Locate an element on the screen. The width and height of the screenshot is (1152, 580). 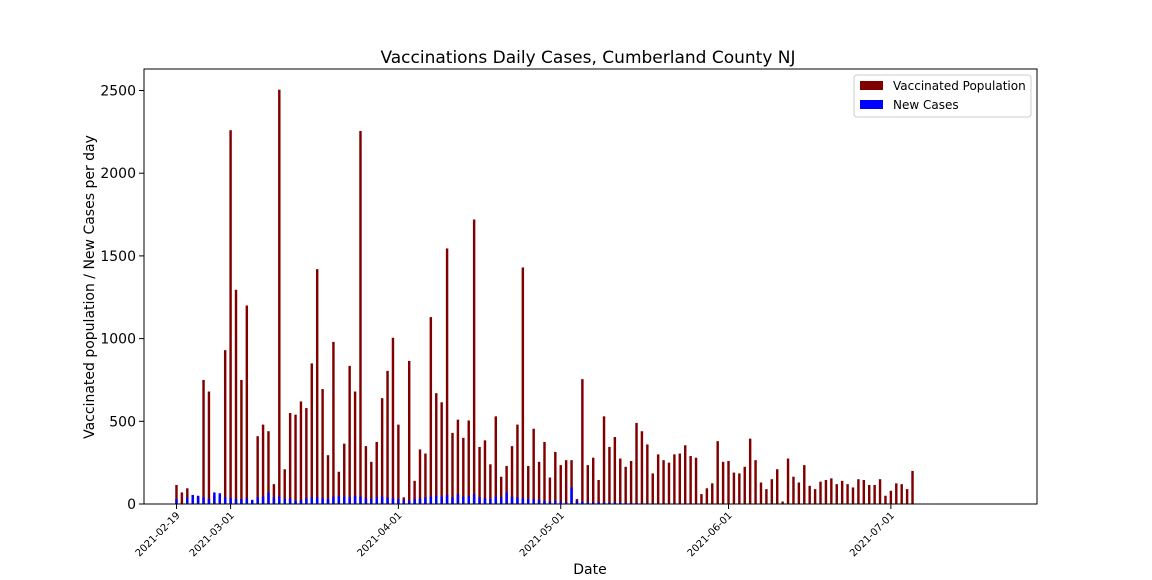
x-tick-label: 2021-06-01 is located at coordinates (710, 534).